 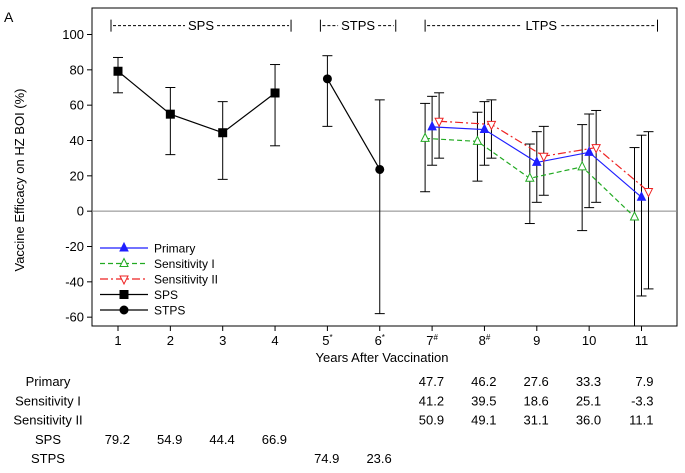 I want to click on panel-label: A, so click(x=9, y=17).